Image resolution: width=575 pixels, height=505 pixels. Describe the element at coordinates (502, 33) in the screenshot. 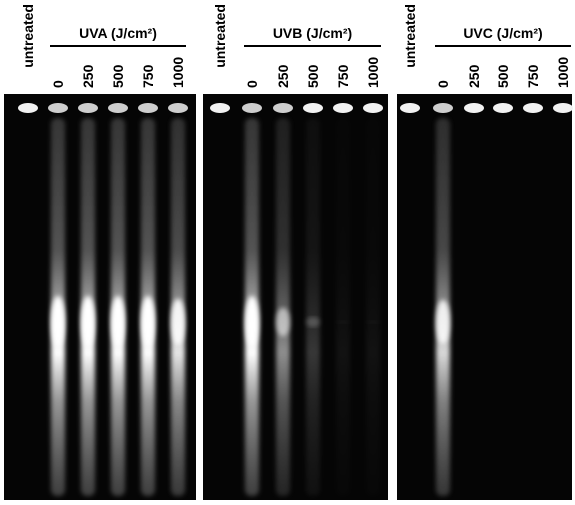

I see `panel-title: UVC (J/cm²)` at that location.